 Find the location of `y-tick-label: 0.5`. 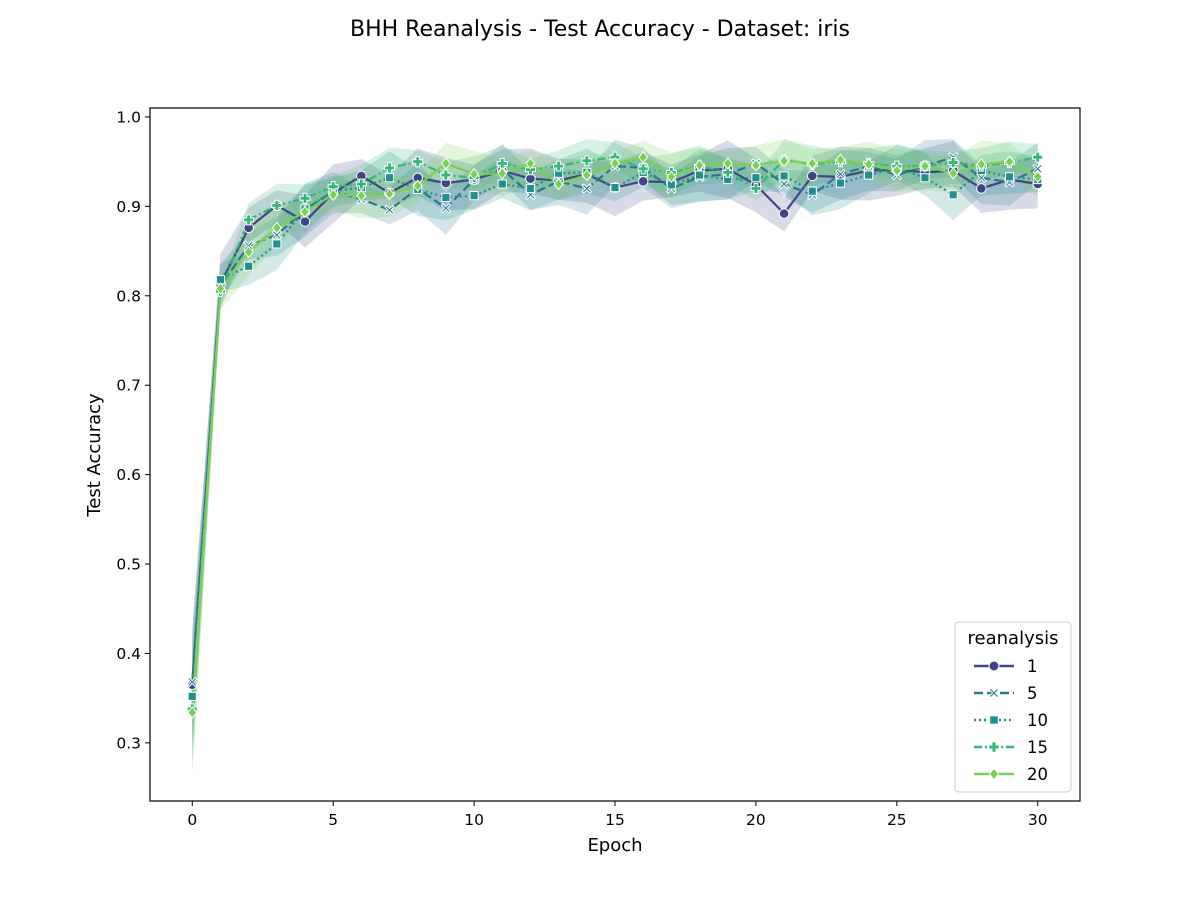

y-tick-label: 0.5 is located at coordinates (128, 565).